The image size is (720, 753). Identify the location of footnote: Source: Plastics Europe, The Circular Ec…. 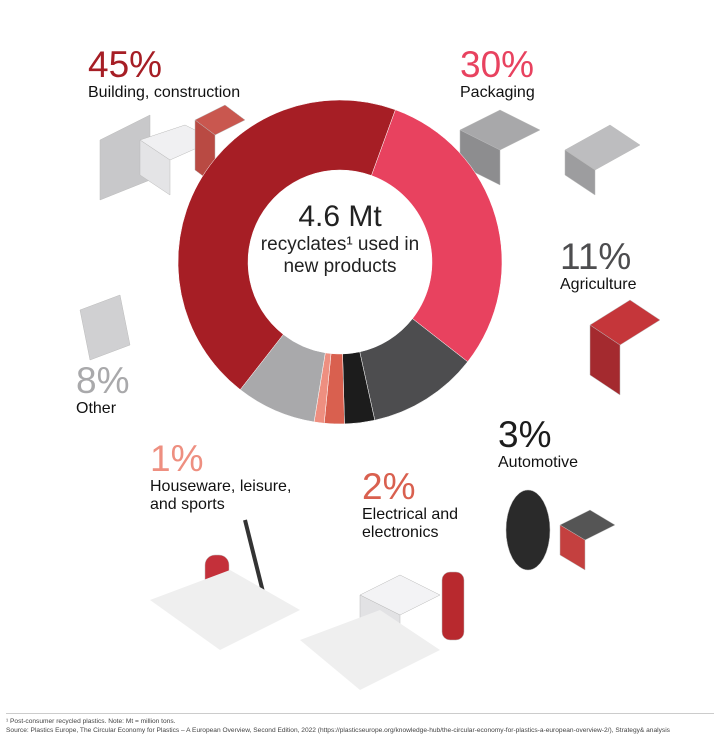
(338, 730).